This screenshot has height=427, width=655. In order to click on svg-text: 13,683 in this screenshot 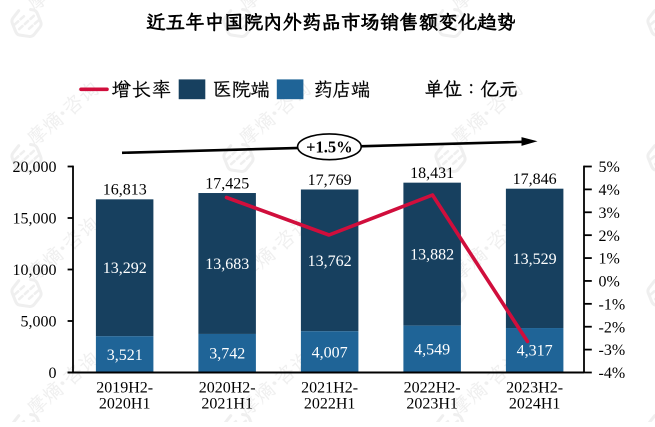, I will do `click(227, 264)`.